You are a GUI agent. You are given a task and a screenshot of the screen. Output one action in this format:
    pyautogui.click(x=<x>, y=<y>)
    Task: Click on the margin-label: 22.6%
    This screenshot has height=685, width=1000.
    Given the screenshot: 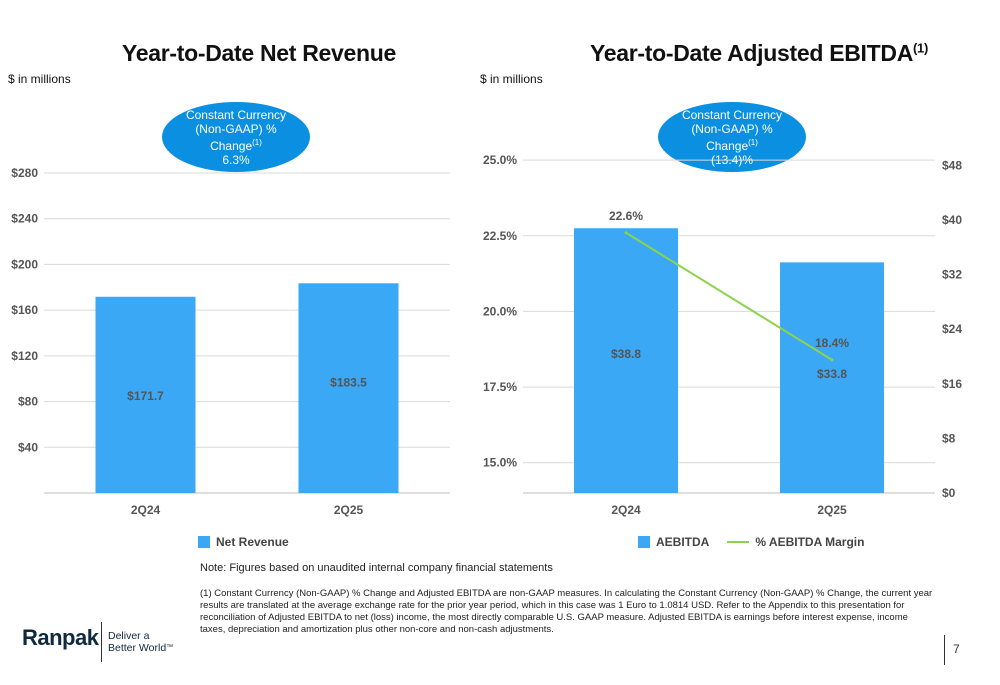 What is the action you would take?
    pyautogui.click(x=626, y=216)
    